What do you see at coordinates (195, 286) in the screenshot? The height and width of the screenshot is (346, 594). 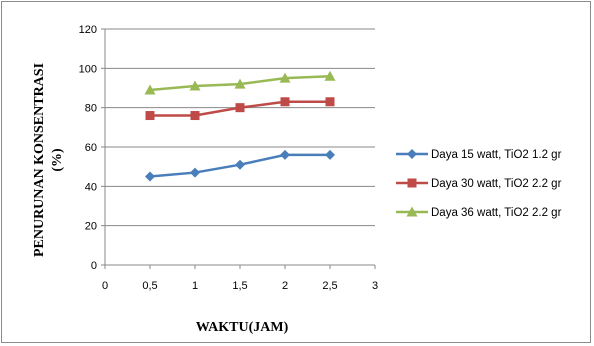 I see `x-tick-label: 1` at bounding box center [195, 286].